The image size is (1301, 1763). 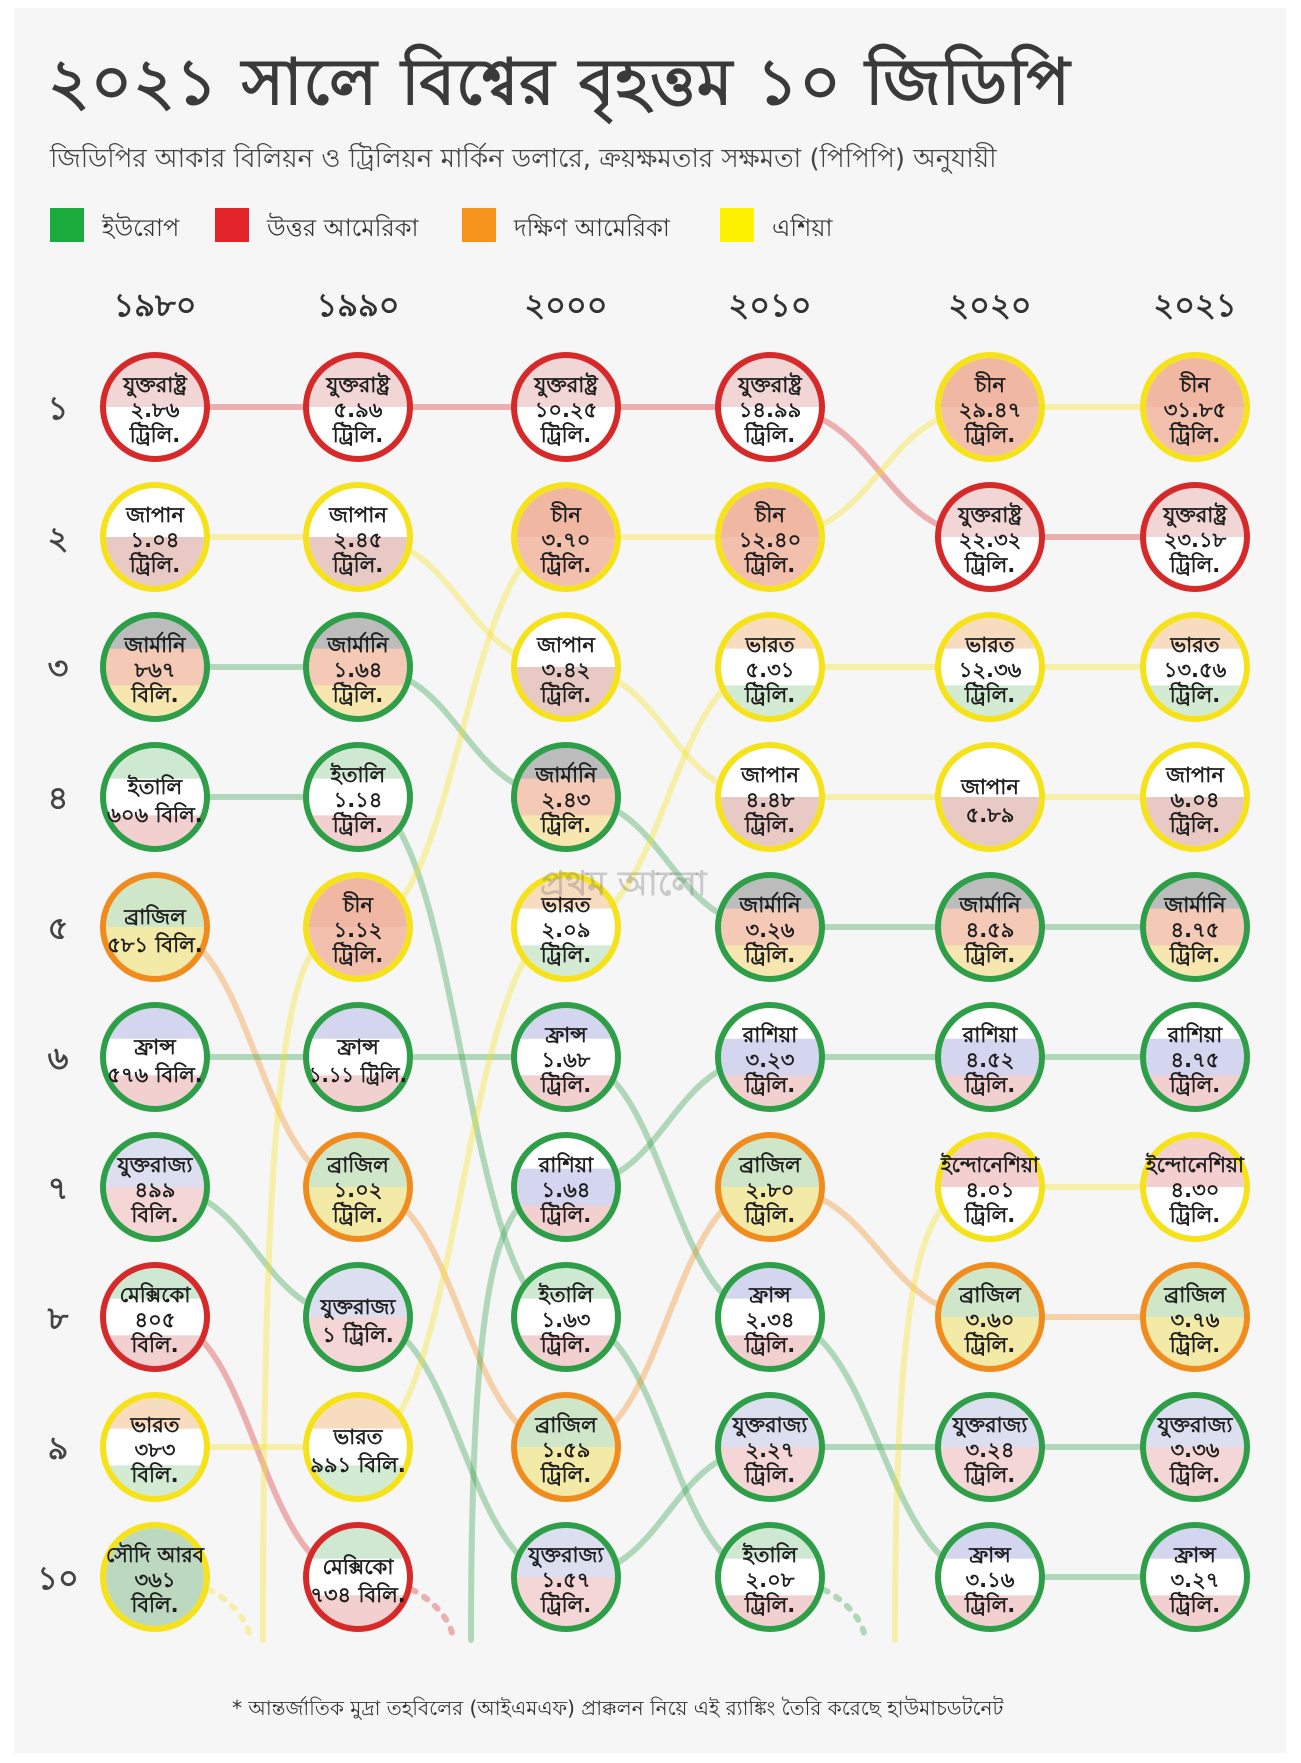 What do you see at coordinates (232, 225) in the screenshot?
I see `legend-swatch-north-america` at bounding box center [232, 225].